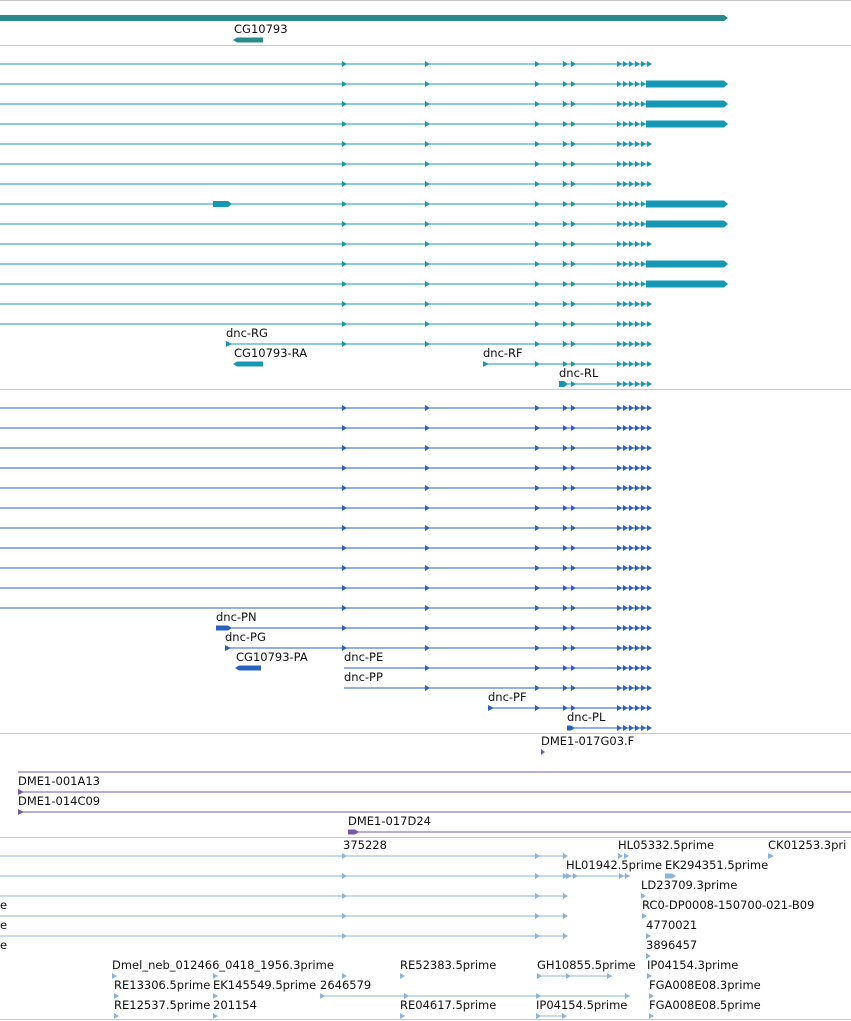 The width and height of the screenshot is (851, 1021). I want to click on protein-label-dnc-pe: dnc-PE, so click(364, 657).